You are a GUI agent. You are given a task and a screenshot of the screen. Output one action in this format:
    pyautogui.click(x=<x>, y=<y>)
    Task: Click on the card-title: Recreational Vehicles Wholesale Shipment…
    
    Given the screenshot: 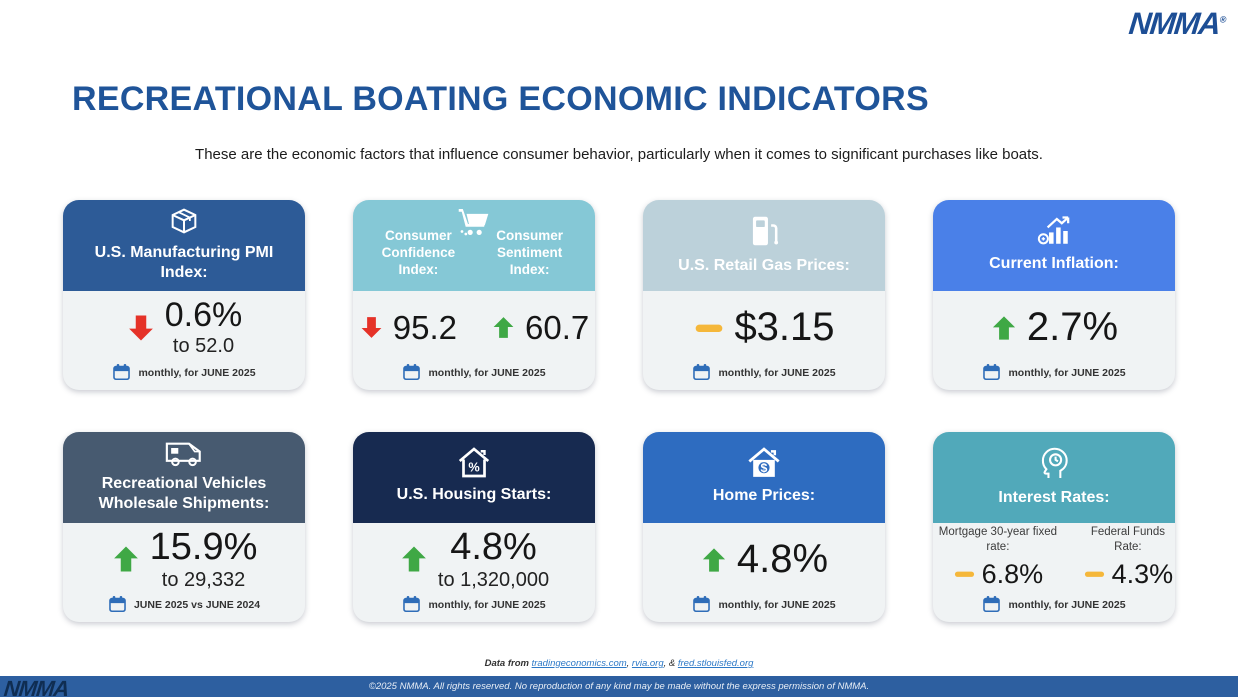 What is the action you would take?
    pyautogui.click(x=184, y=493)
    